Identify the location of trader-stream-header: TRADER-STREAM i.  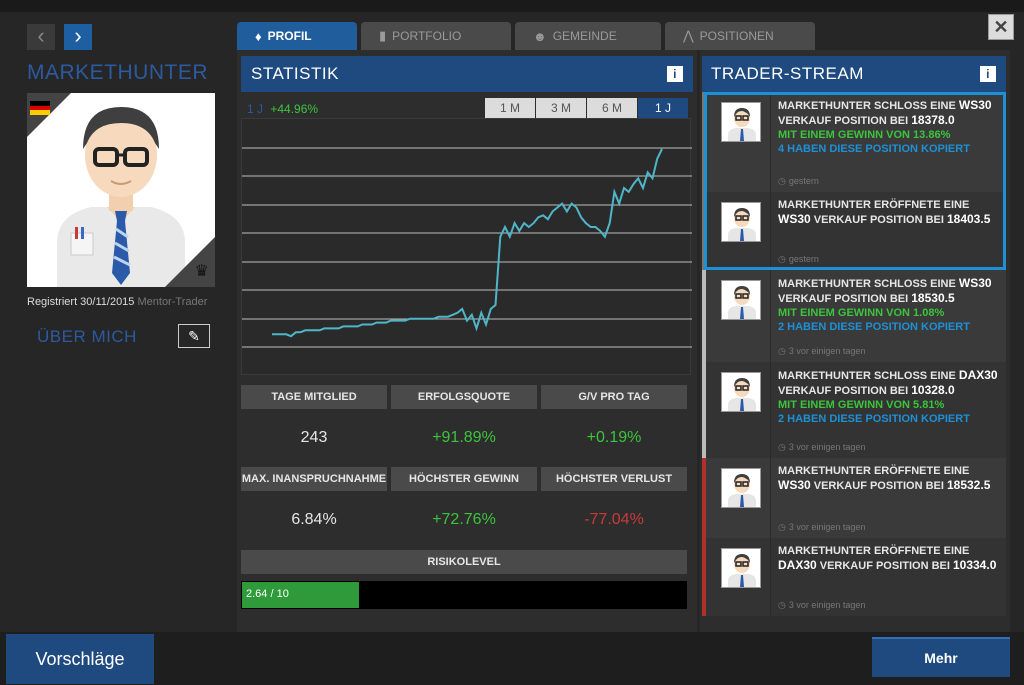
(854, 74).